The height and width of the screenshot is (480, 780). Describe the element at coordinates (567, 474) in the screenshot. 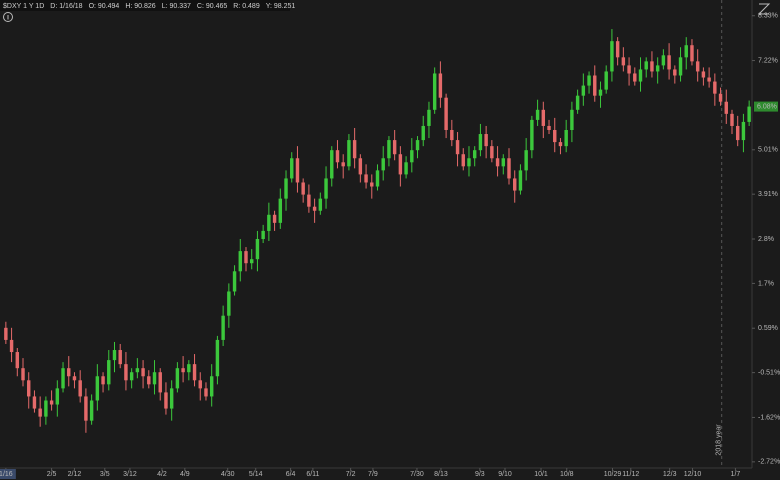

I see `x-tick-label: 10/8` at that location.